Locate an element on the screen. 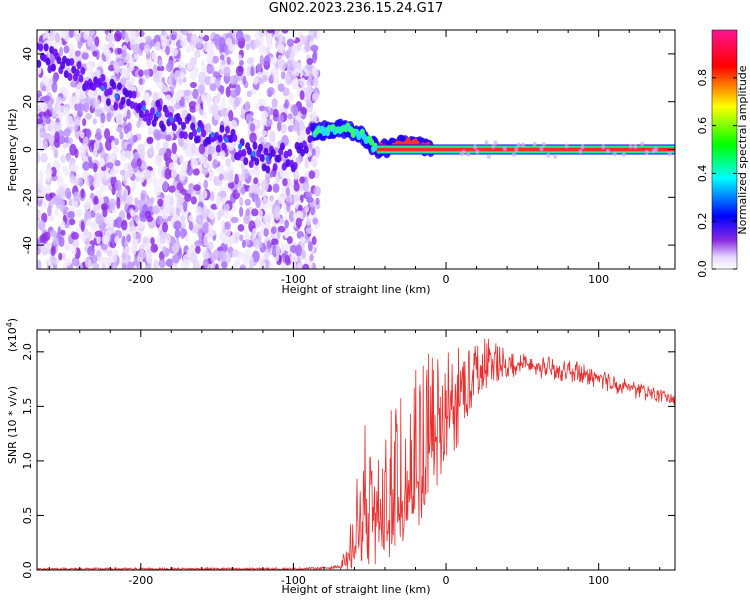 This screenshot has width=750, height=600. colorbar-tick-label: 0.2 is located at coordinates (702, 221).